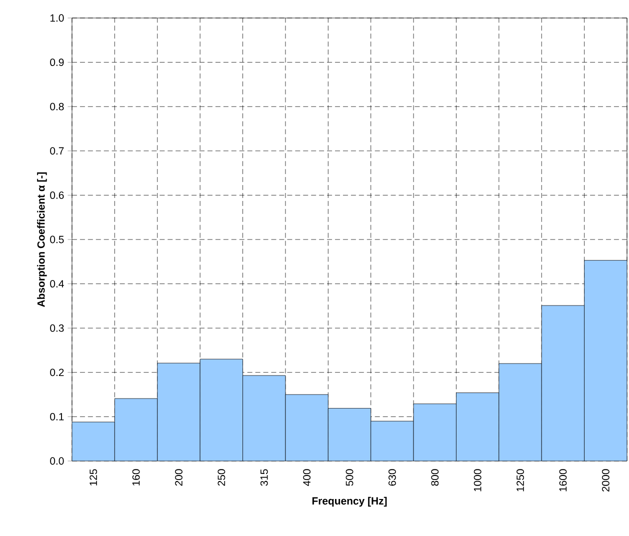 The image size is (629, 536). Describe the element at coordinates (57, 195) in the screenshot. I see `y-tick-label: 0.6` at that location.